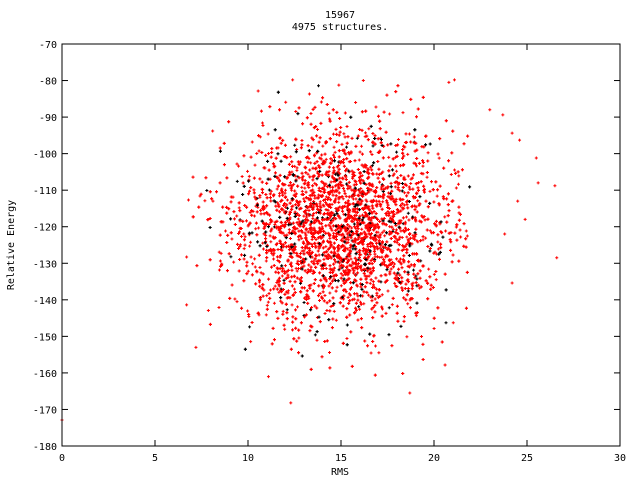 Image resolution: width=640 pixels, height=480 pixels. I want to click on x-tick-label: 10, so click(248, 458).